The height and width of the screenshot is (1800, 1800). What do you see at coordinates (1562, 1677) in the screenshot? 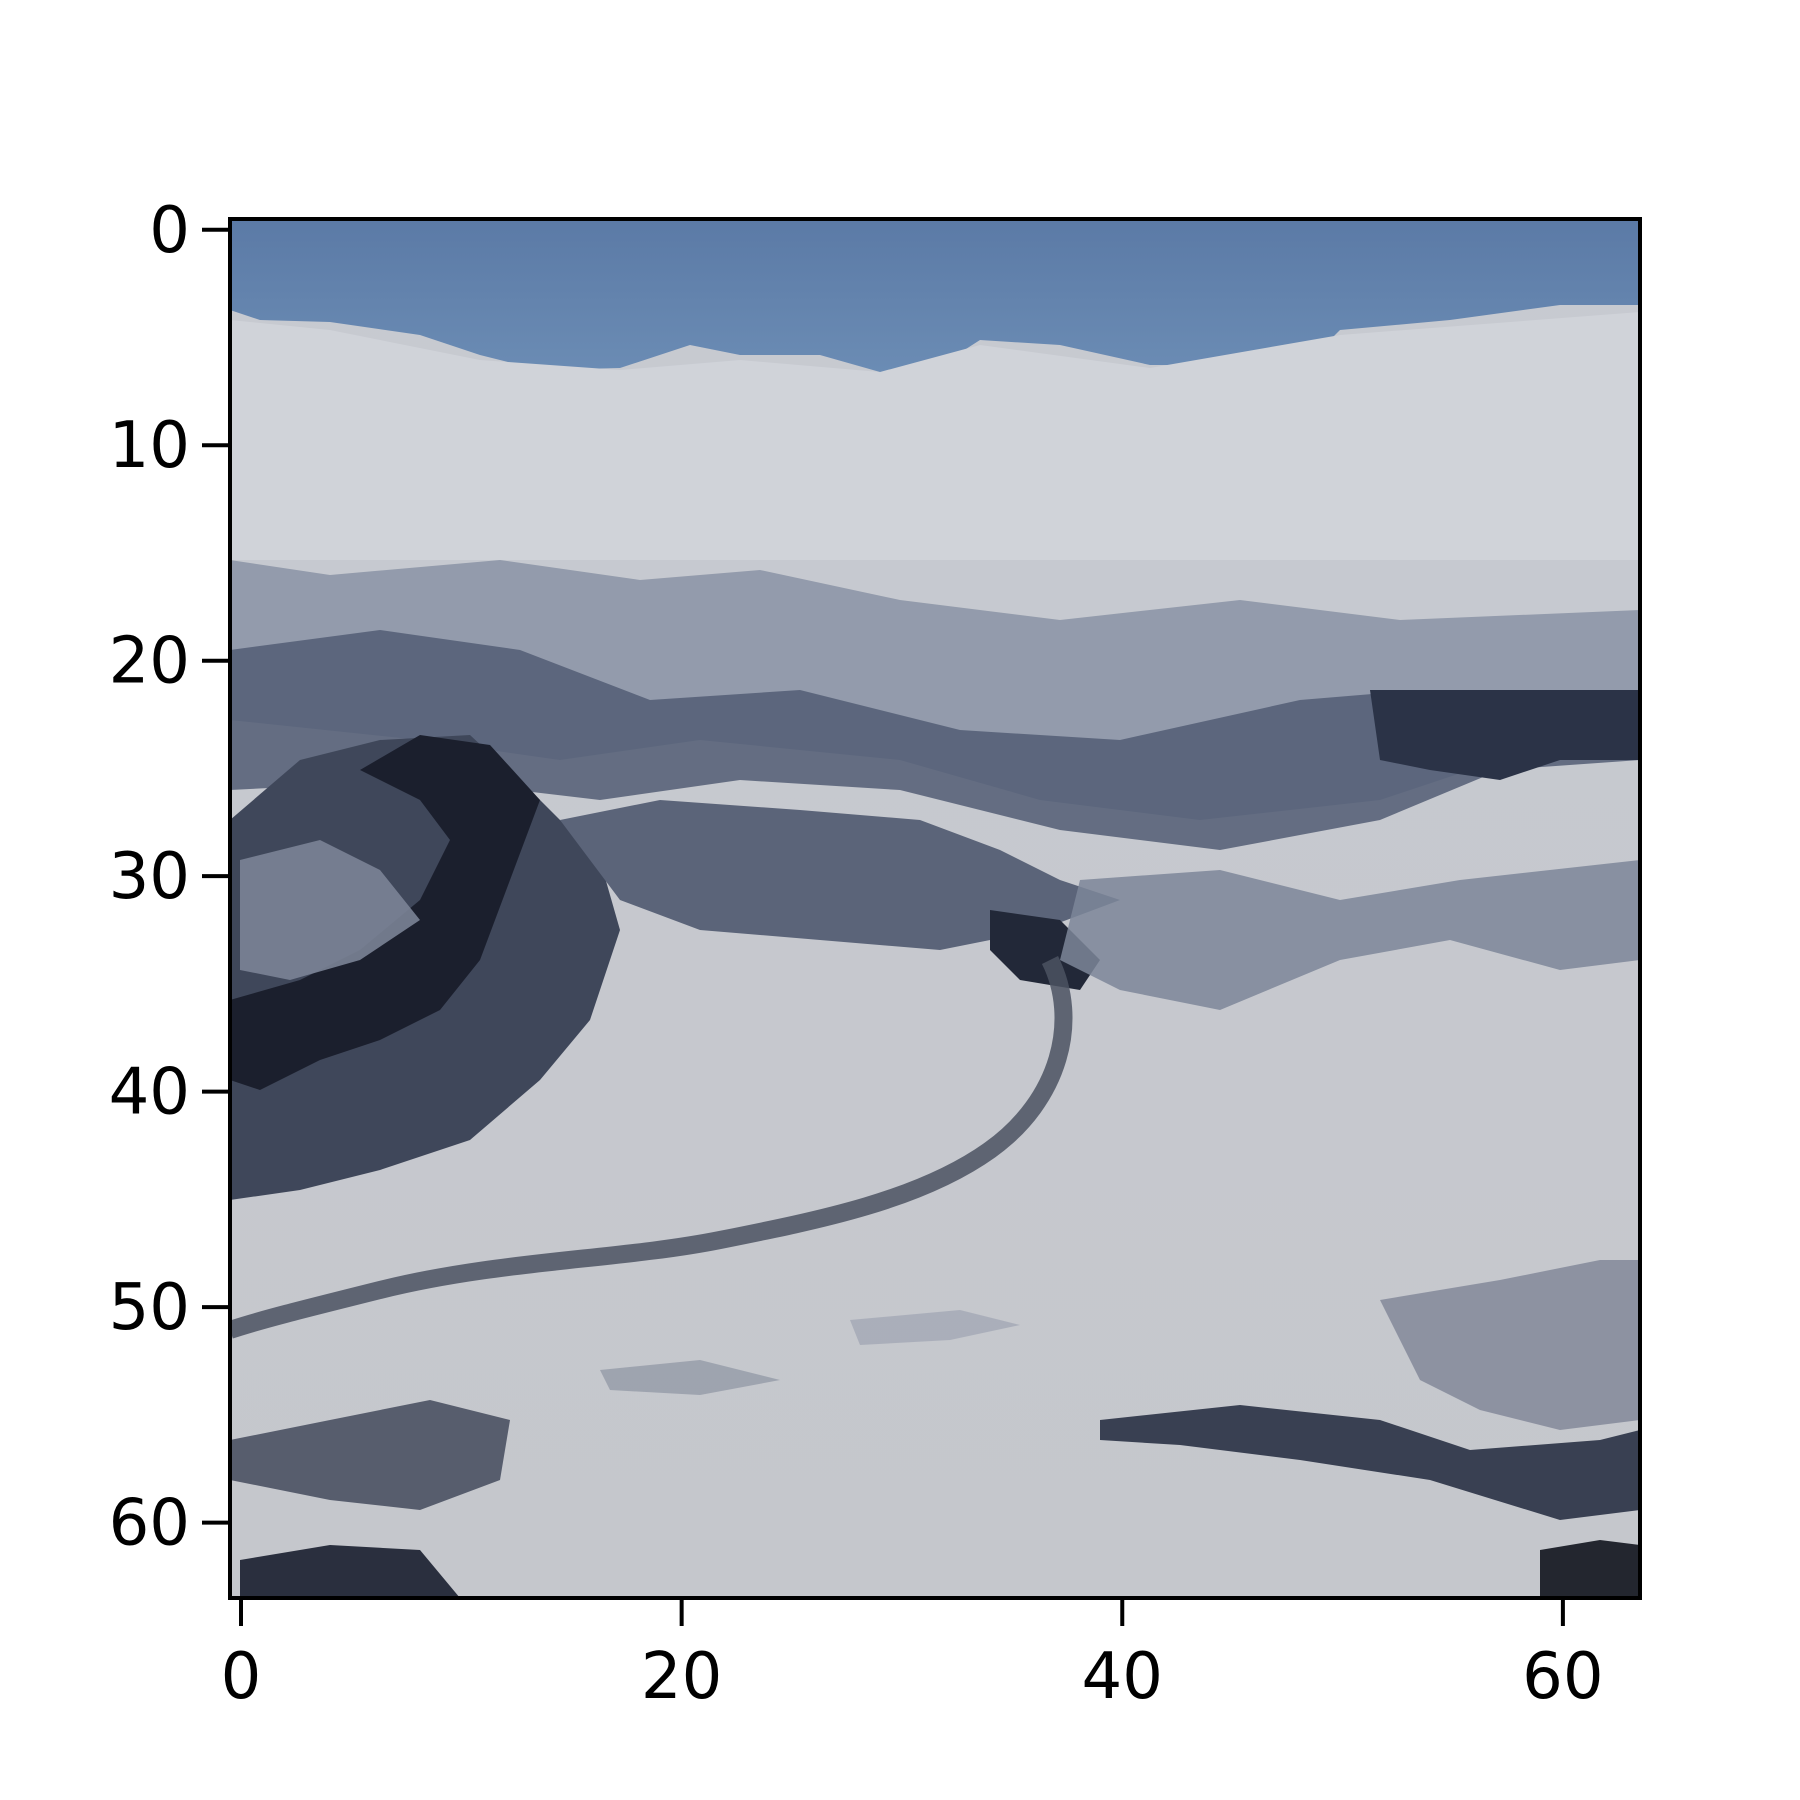
I see `x-tick-label: 60` at bounding box center [1562, 1677].